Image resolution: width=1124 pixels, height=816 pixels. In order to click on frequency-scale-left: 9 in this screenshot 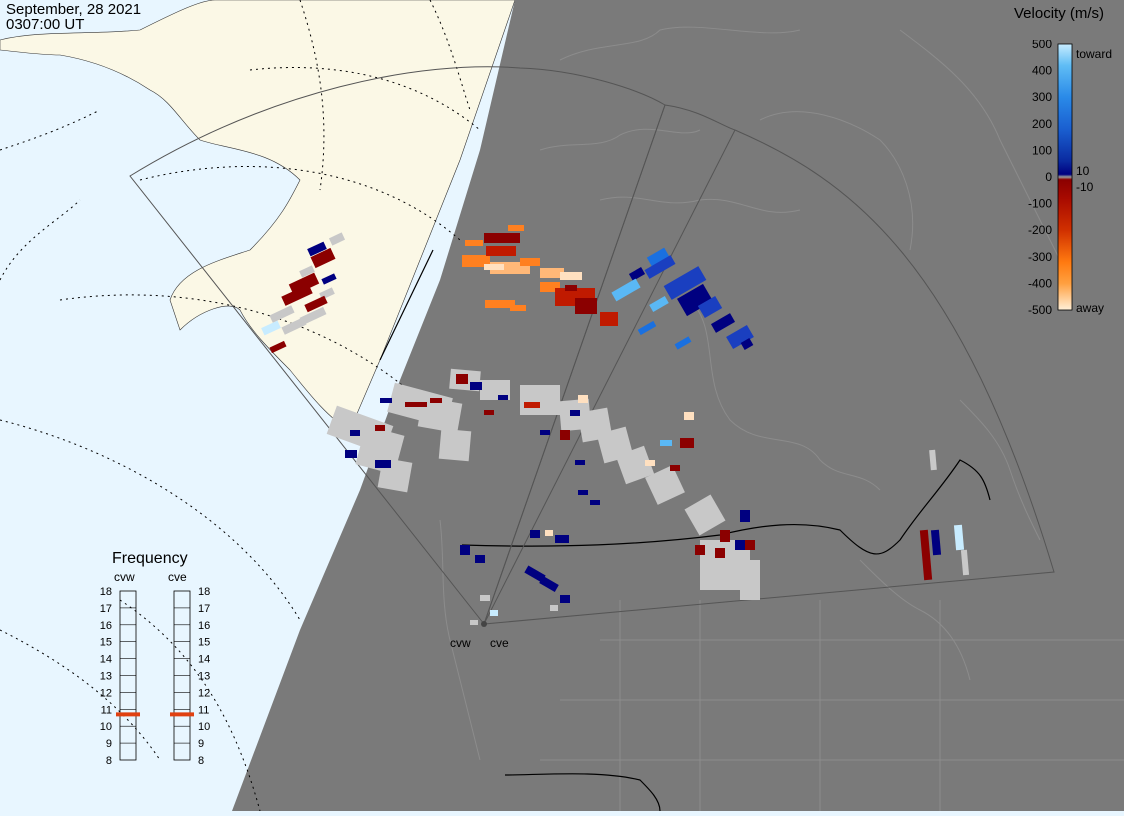, I will do `click(109, 744)`.